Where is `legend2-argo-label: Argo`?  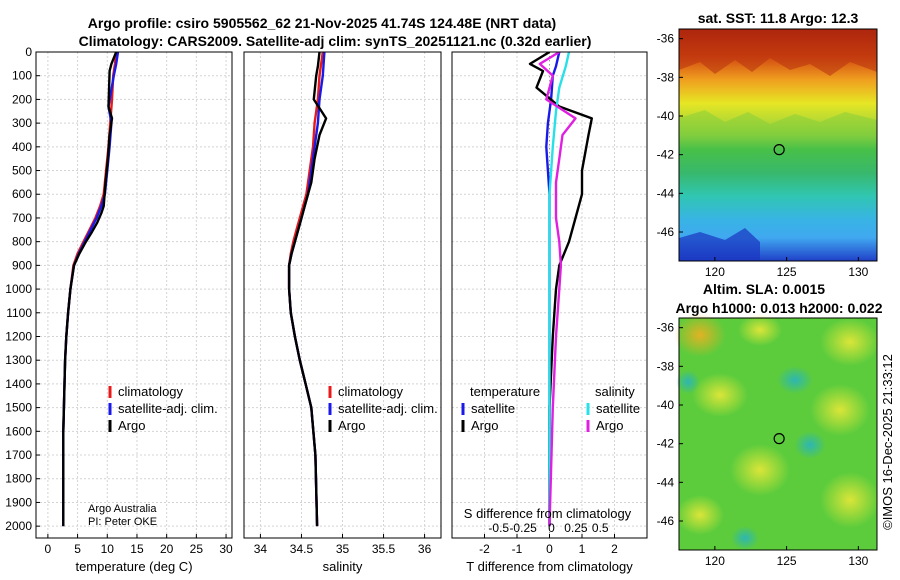 legend2-argo-label: Argo is located at coordinates (351, 425).